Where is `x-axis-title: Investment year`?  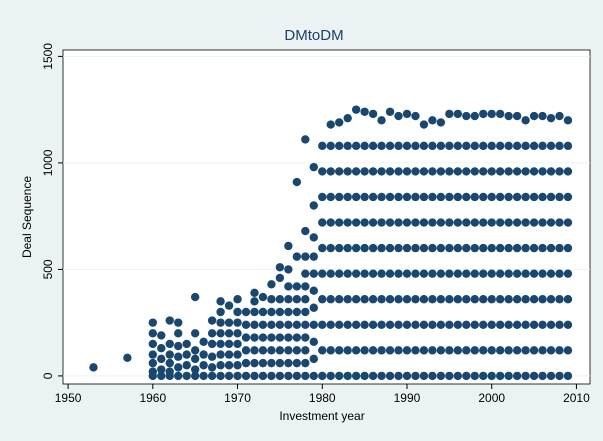 x-axis-title: Investment year is located at coordinates (321, 416).